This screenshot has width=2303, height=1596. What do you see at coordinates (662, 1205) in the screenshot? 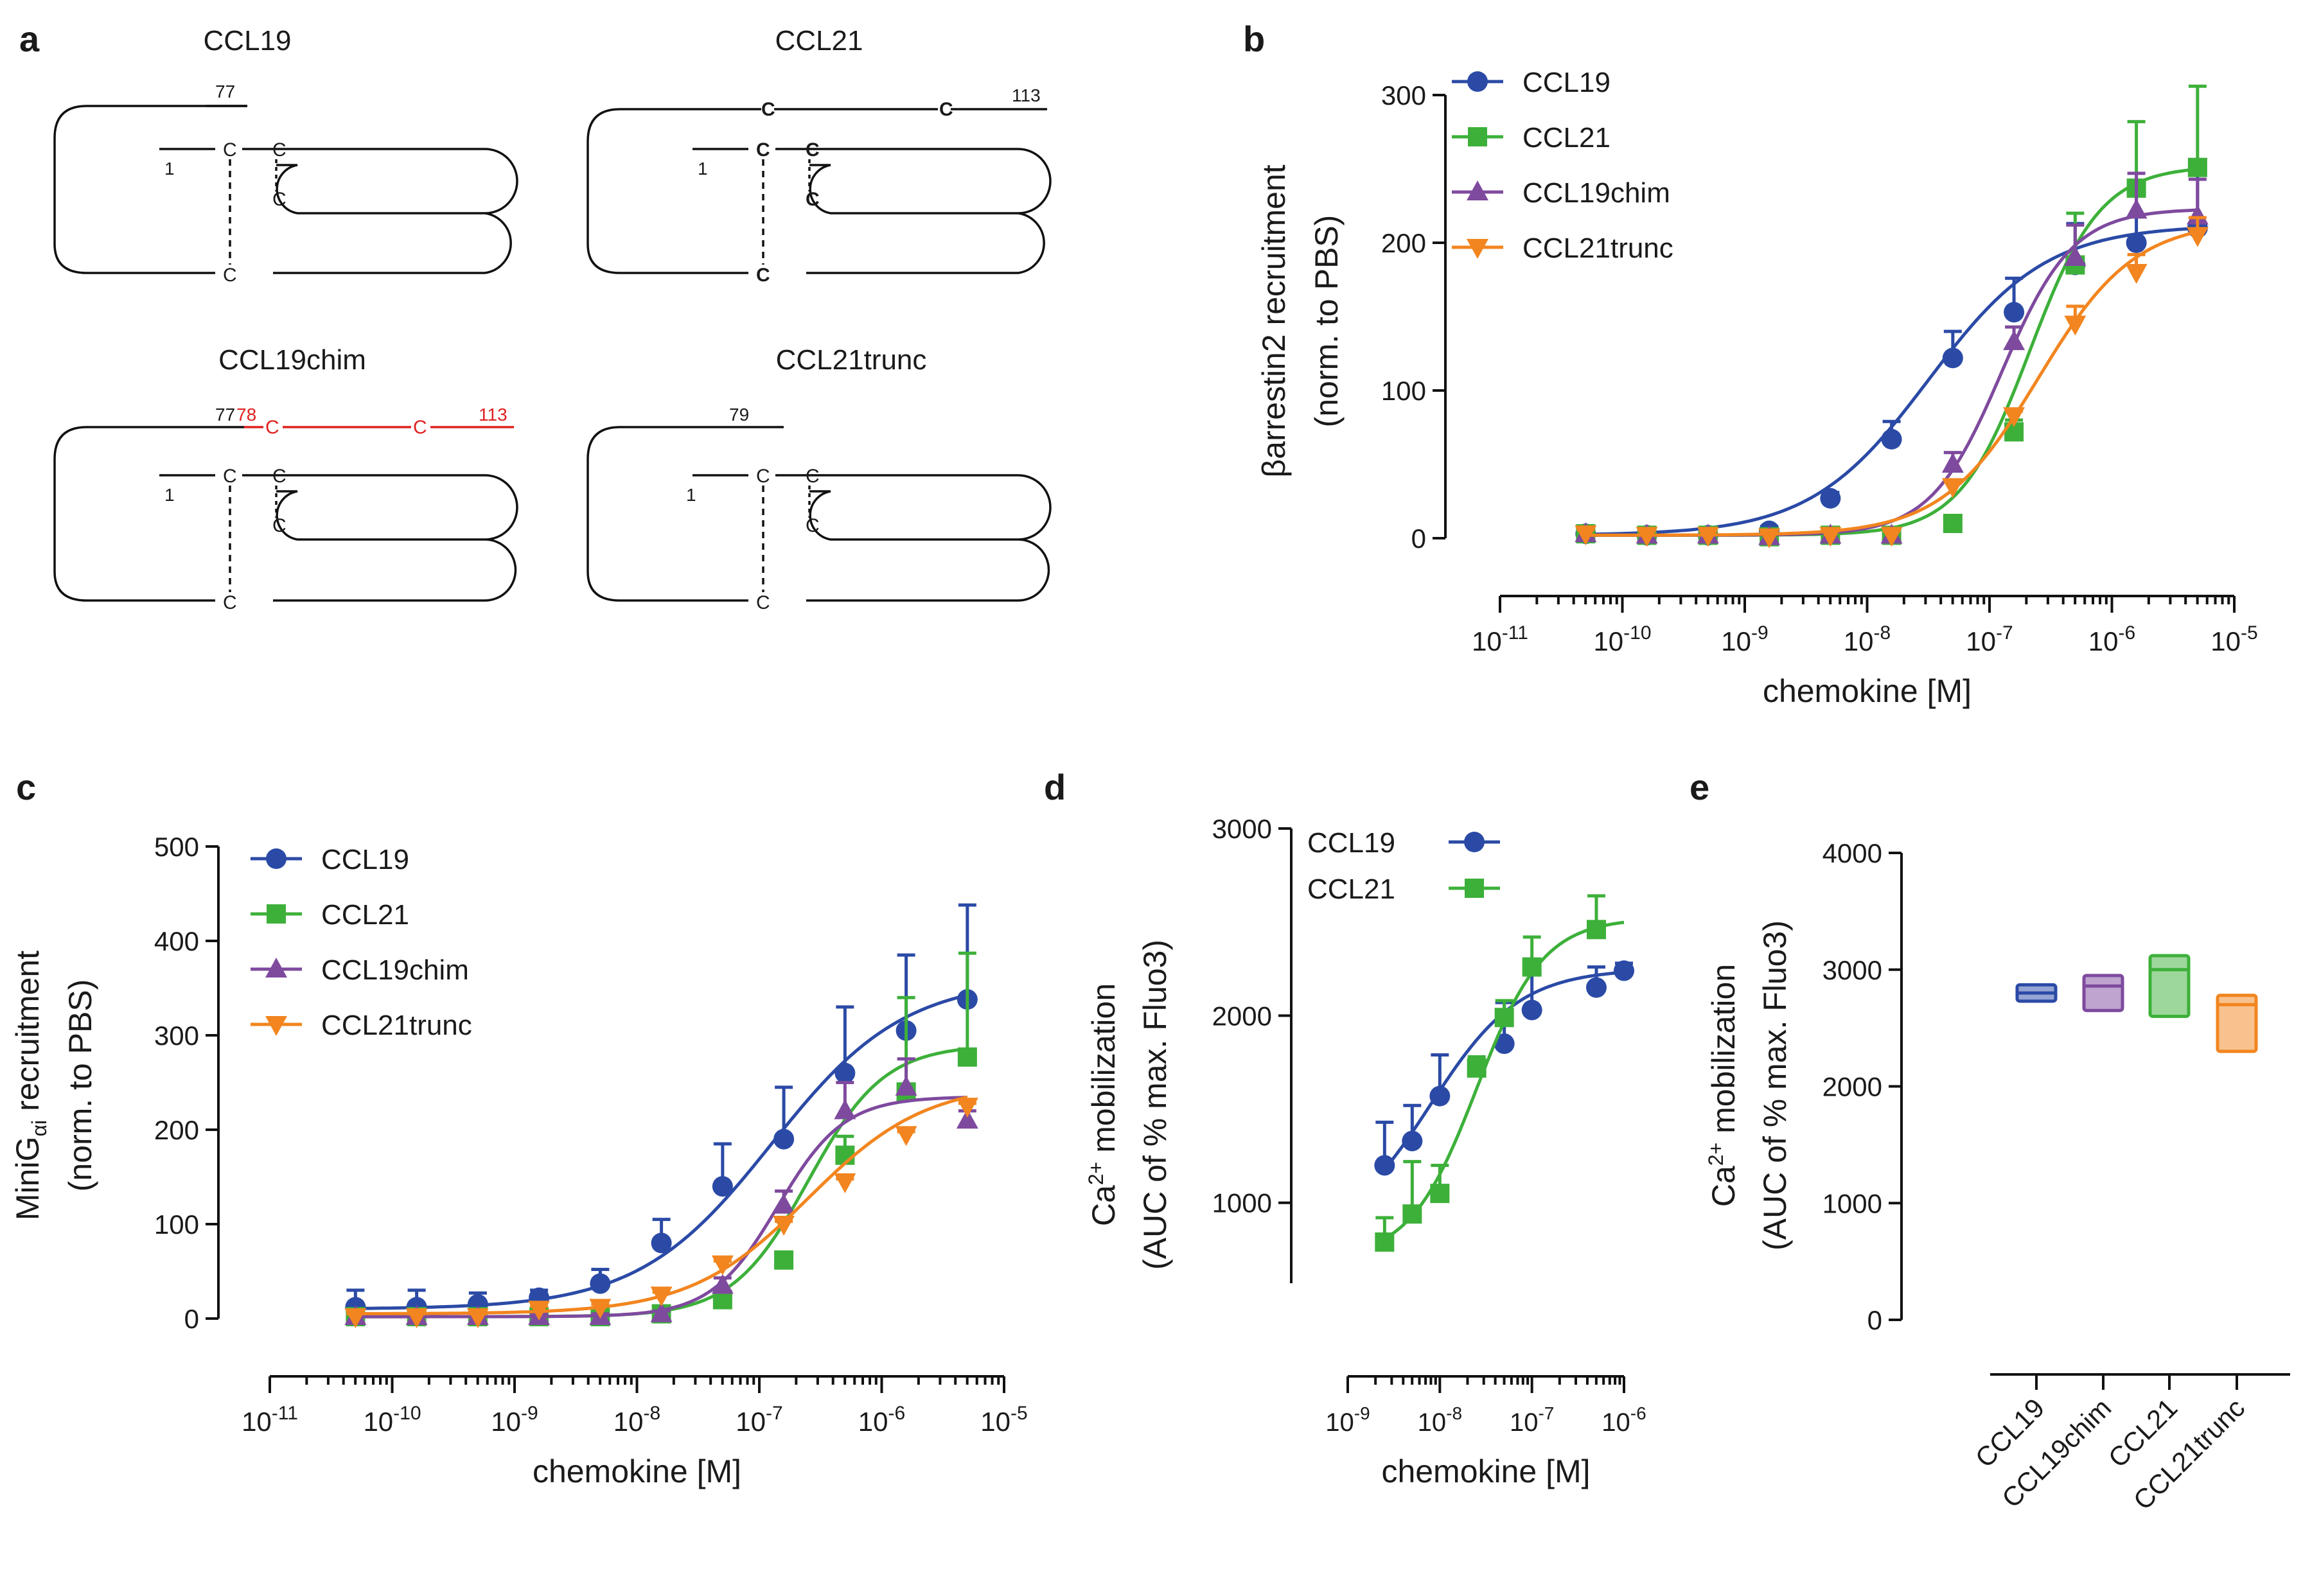
I see `chart-c-curve-ccl21trunc` at bounding box center [662, 1205].